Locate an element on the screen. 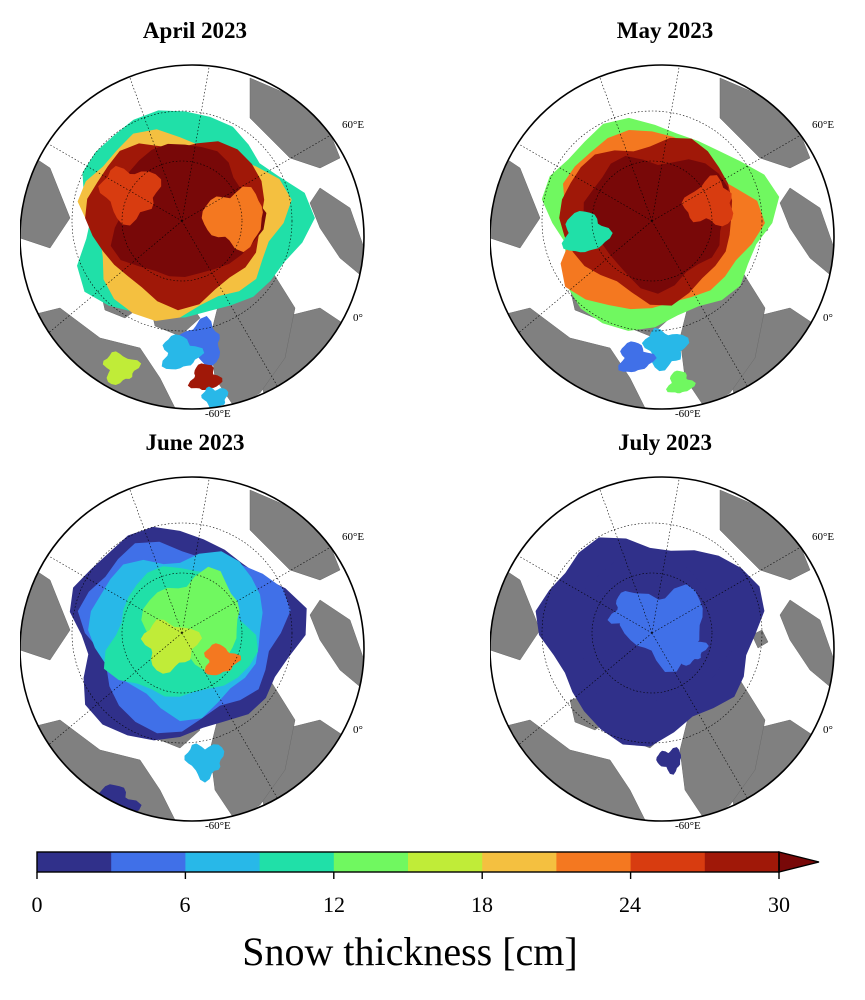  colorbar-tick-label: 24 is located at coordinates (630, 904).